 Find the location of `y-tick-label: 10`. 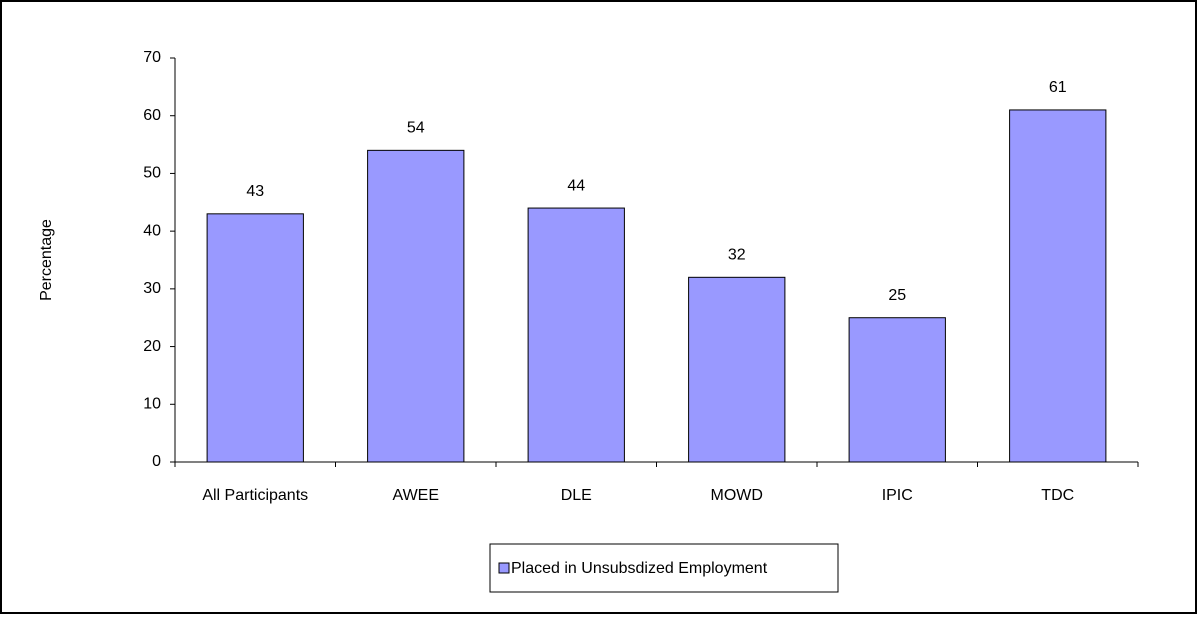

y-tick-label: 10 is located at coordinates (152, 404).